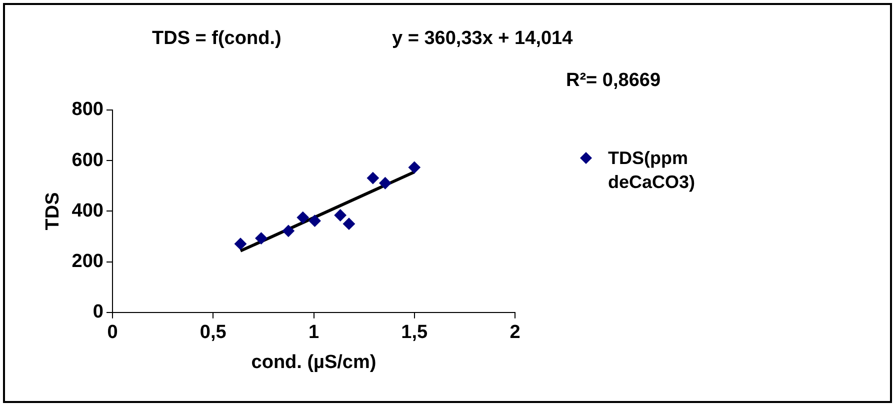 This screenshot has height=406, width=895. I want to click on y-tick-label: 0, so click(98, 312).